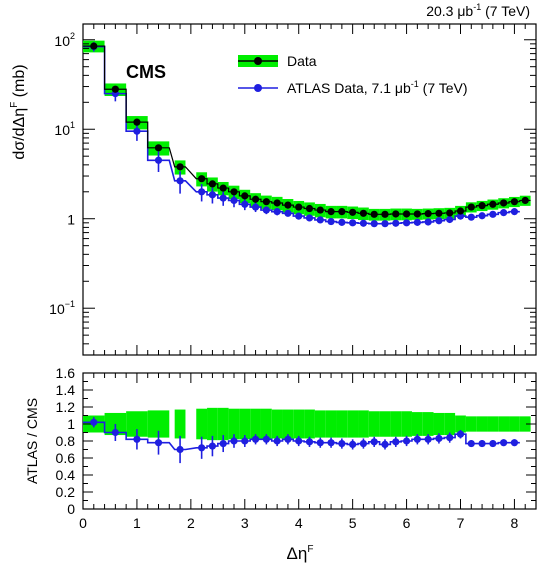 The height and width of the screenshot is (566, 538). I want to click on bottom-y-tick-label: 0.6, so click(66, 458).